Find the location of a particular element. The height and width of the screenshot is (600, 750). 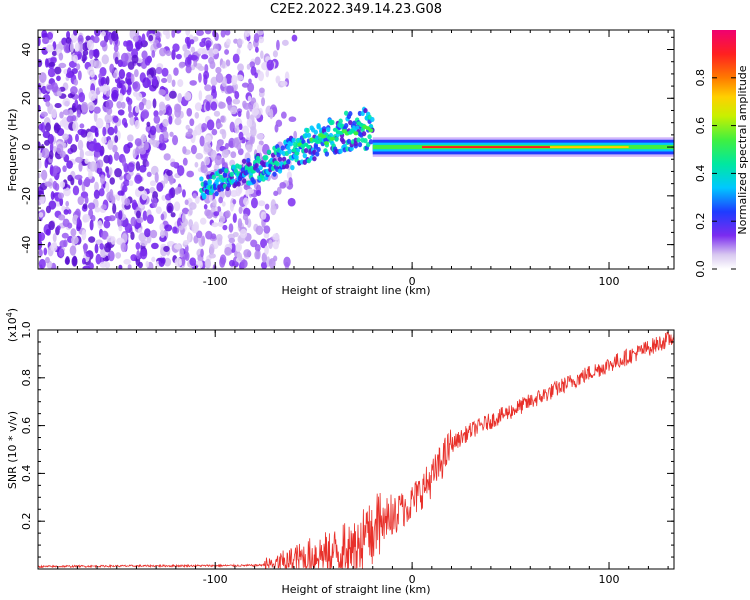

snr-x-label: Height of straight line (km) is located at coordinates (355, 589).